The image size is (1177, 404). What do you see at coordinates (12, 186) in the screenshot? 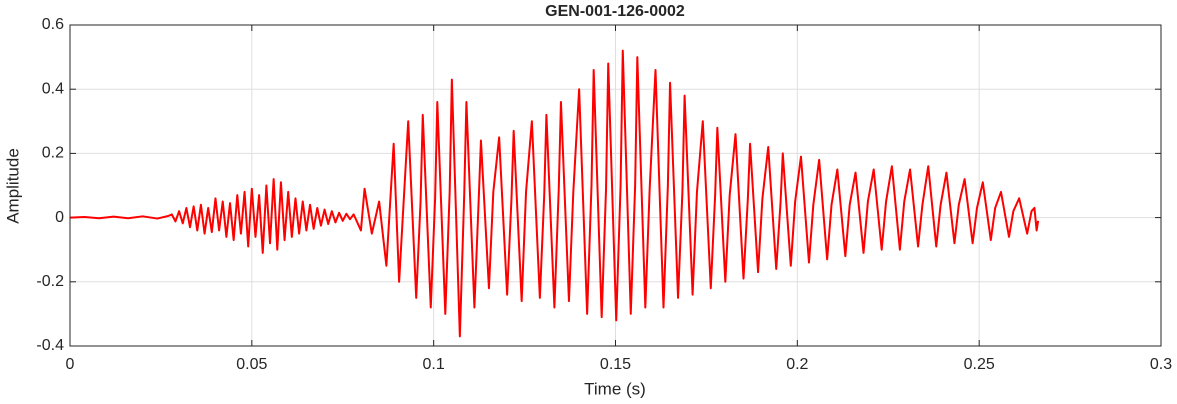
I see `y-axis-label: Amplitude` at bounding box center [12, 186].